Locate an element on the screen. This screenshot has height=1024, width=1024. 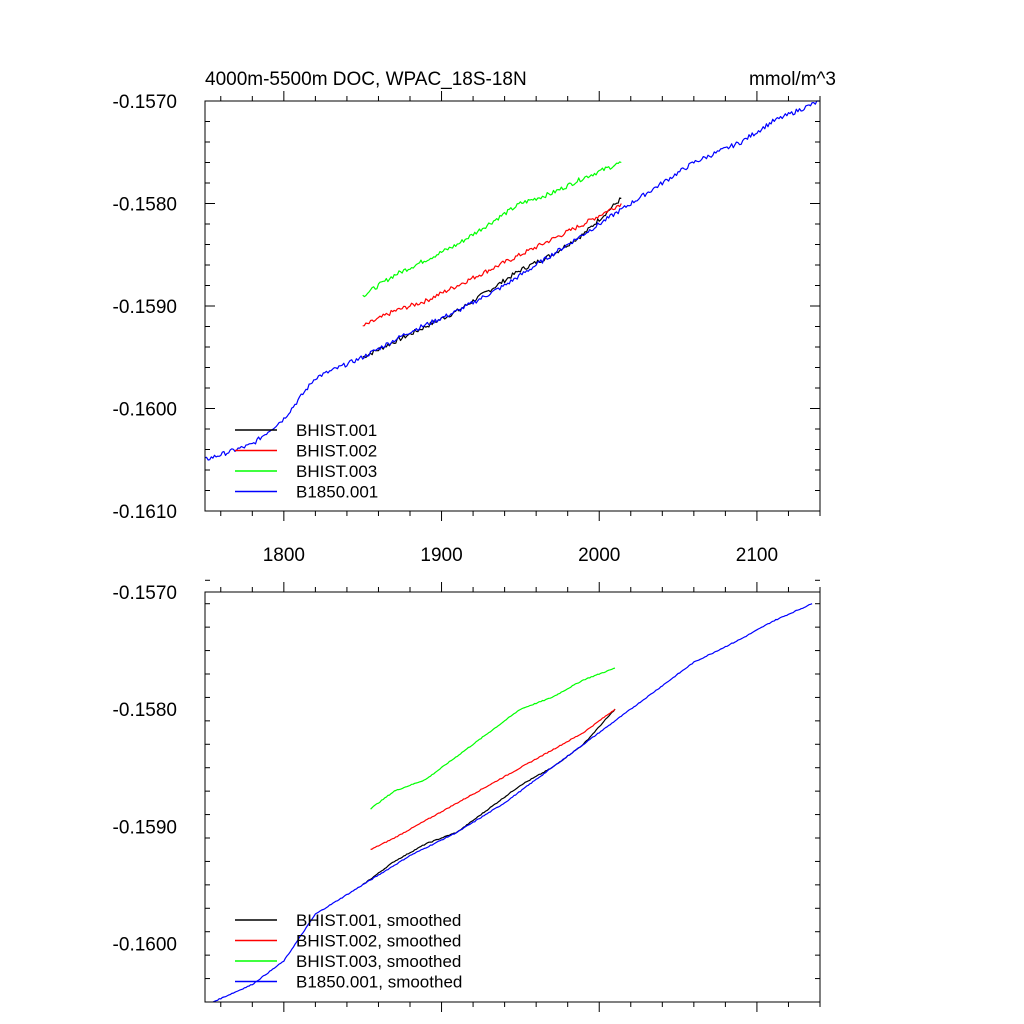
legend-label: BHIST.003, smoothed is located at coordinates (378, 961).